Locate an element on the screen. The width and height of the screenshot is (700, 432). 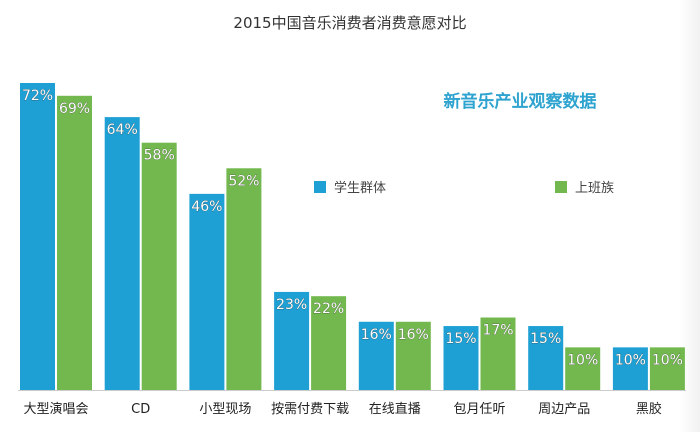
x-tick-label: CD is located at coordinates (140, 409).